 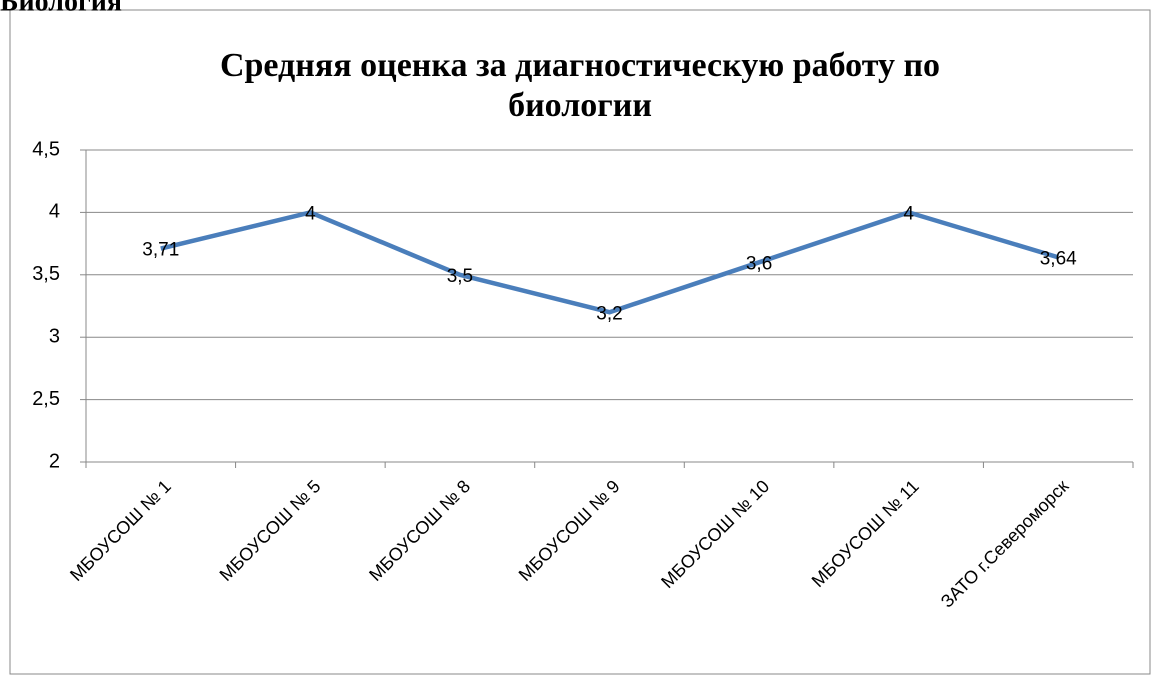 I want to click on data-label: 3,71, so click(x=160, y=250).